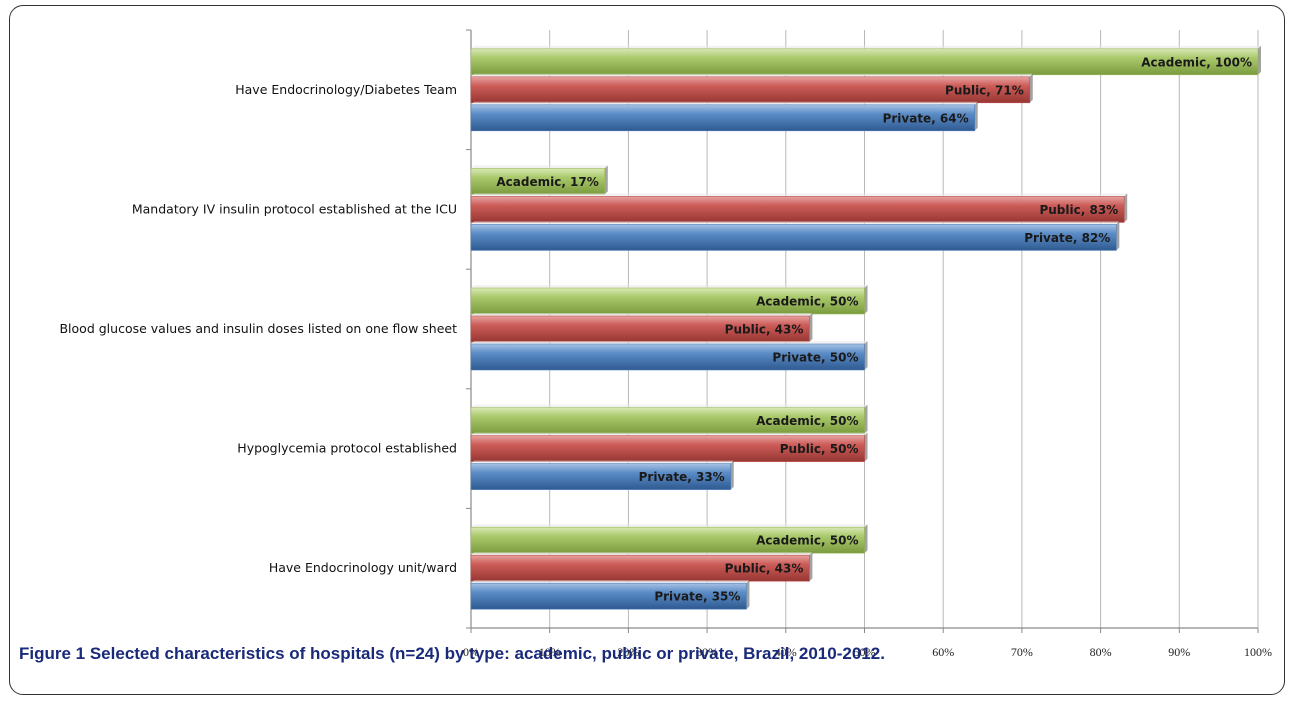 This screenshot has width=1292, height=701. I want to click on bar-public-have-endocrinology-diabe-end-face, so click(1031, 88).